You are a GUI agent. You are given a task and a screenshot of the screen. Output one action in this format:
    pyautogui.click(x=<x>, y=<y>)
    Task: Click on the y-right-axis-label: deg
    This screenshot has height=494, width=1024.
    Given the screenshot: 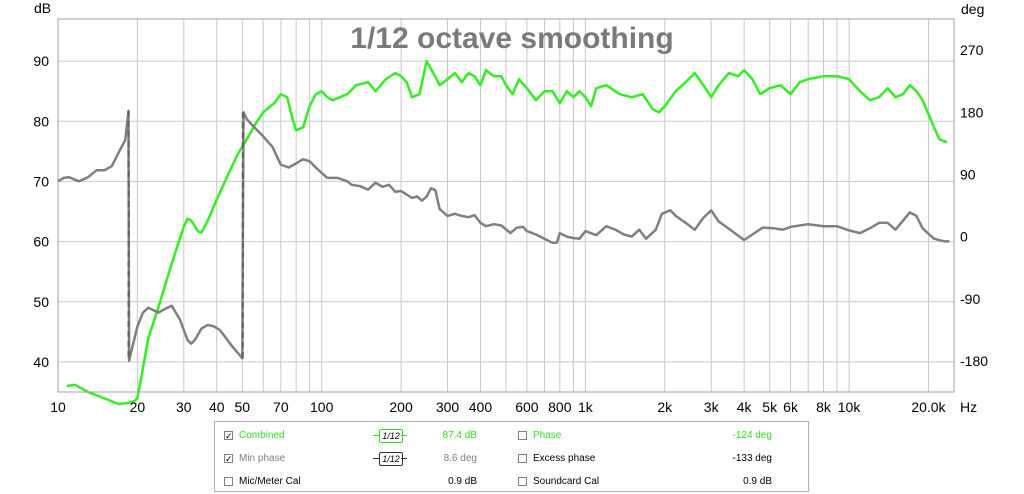 What is the action you would take?
    pyautogui.click(x=972, y=9)
    